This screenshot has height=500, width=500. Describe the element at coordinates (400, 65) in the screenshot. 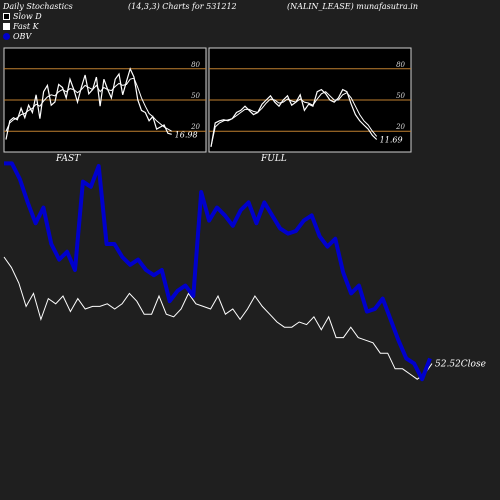

I see `full-tick-label: 80` at that location.